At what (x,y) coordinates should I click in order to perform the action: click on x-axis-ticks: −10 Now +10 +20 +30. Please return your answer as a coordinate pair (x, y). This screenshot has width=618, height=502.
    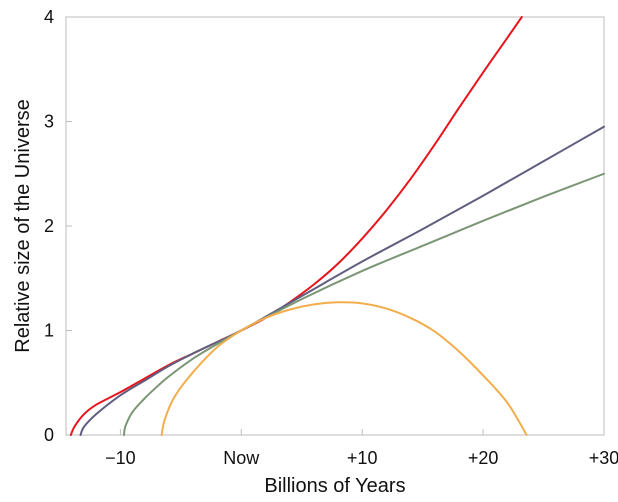
    Looking at the image, I should click on (361, 448).